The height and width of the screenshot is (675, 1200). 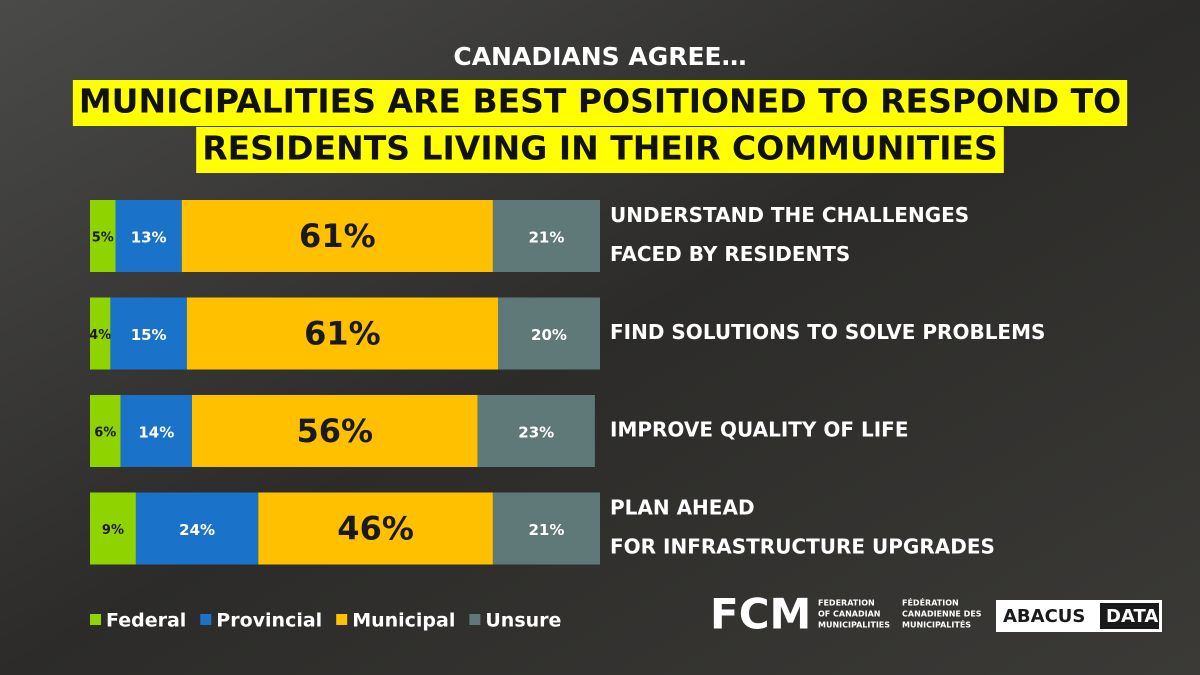 I want to click on logo-text: MUNICIPALITIES, so click(x=854, y=625).